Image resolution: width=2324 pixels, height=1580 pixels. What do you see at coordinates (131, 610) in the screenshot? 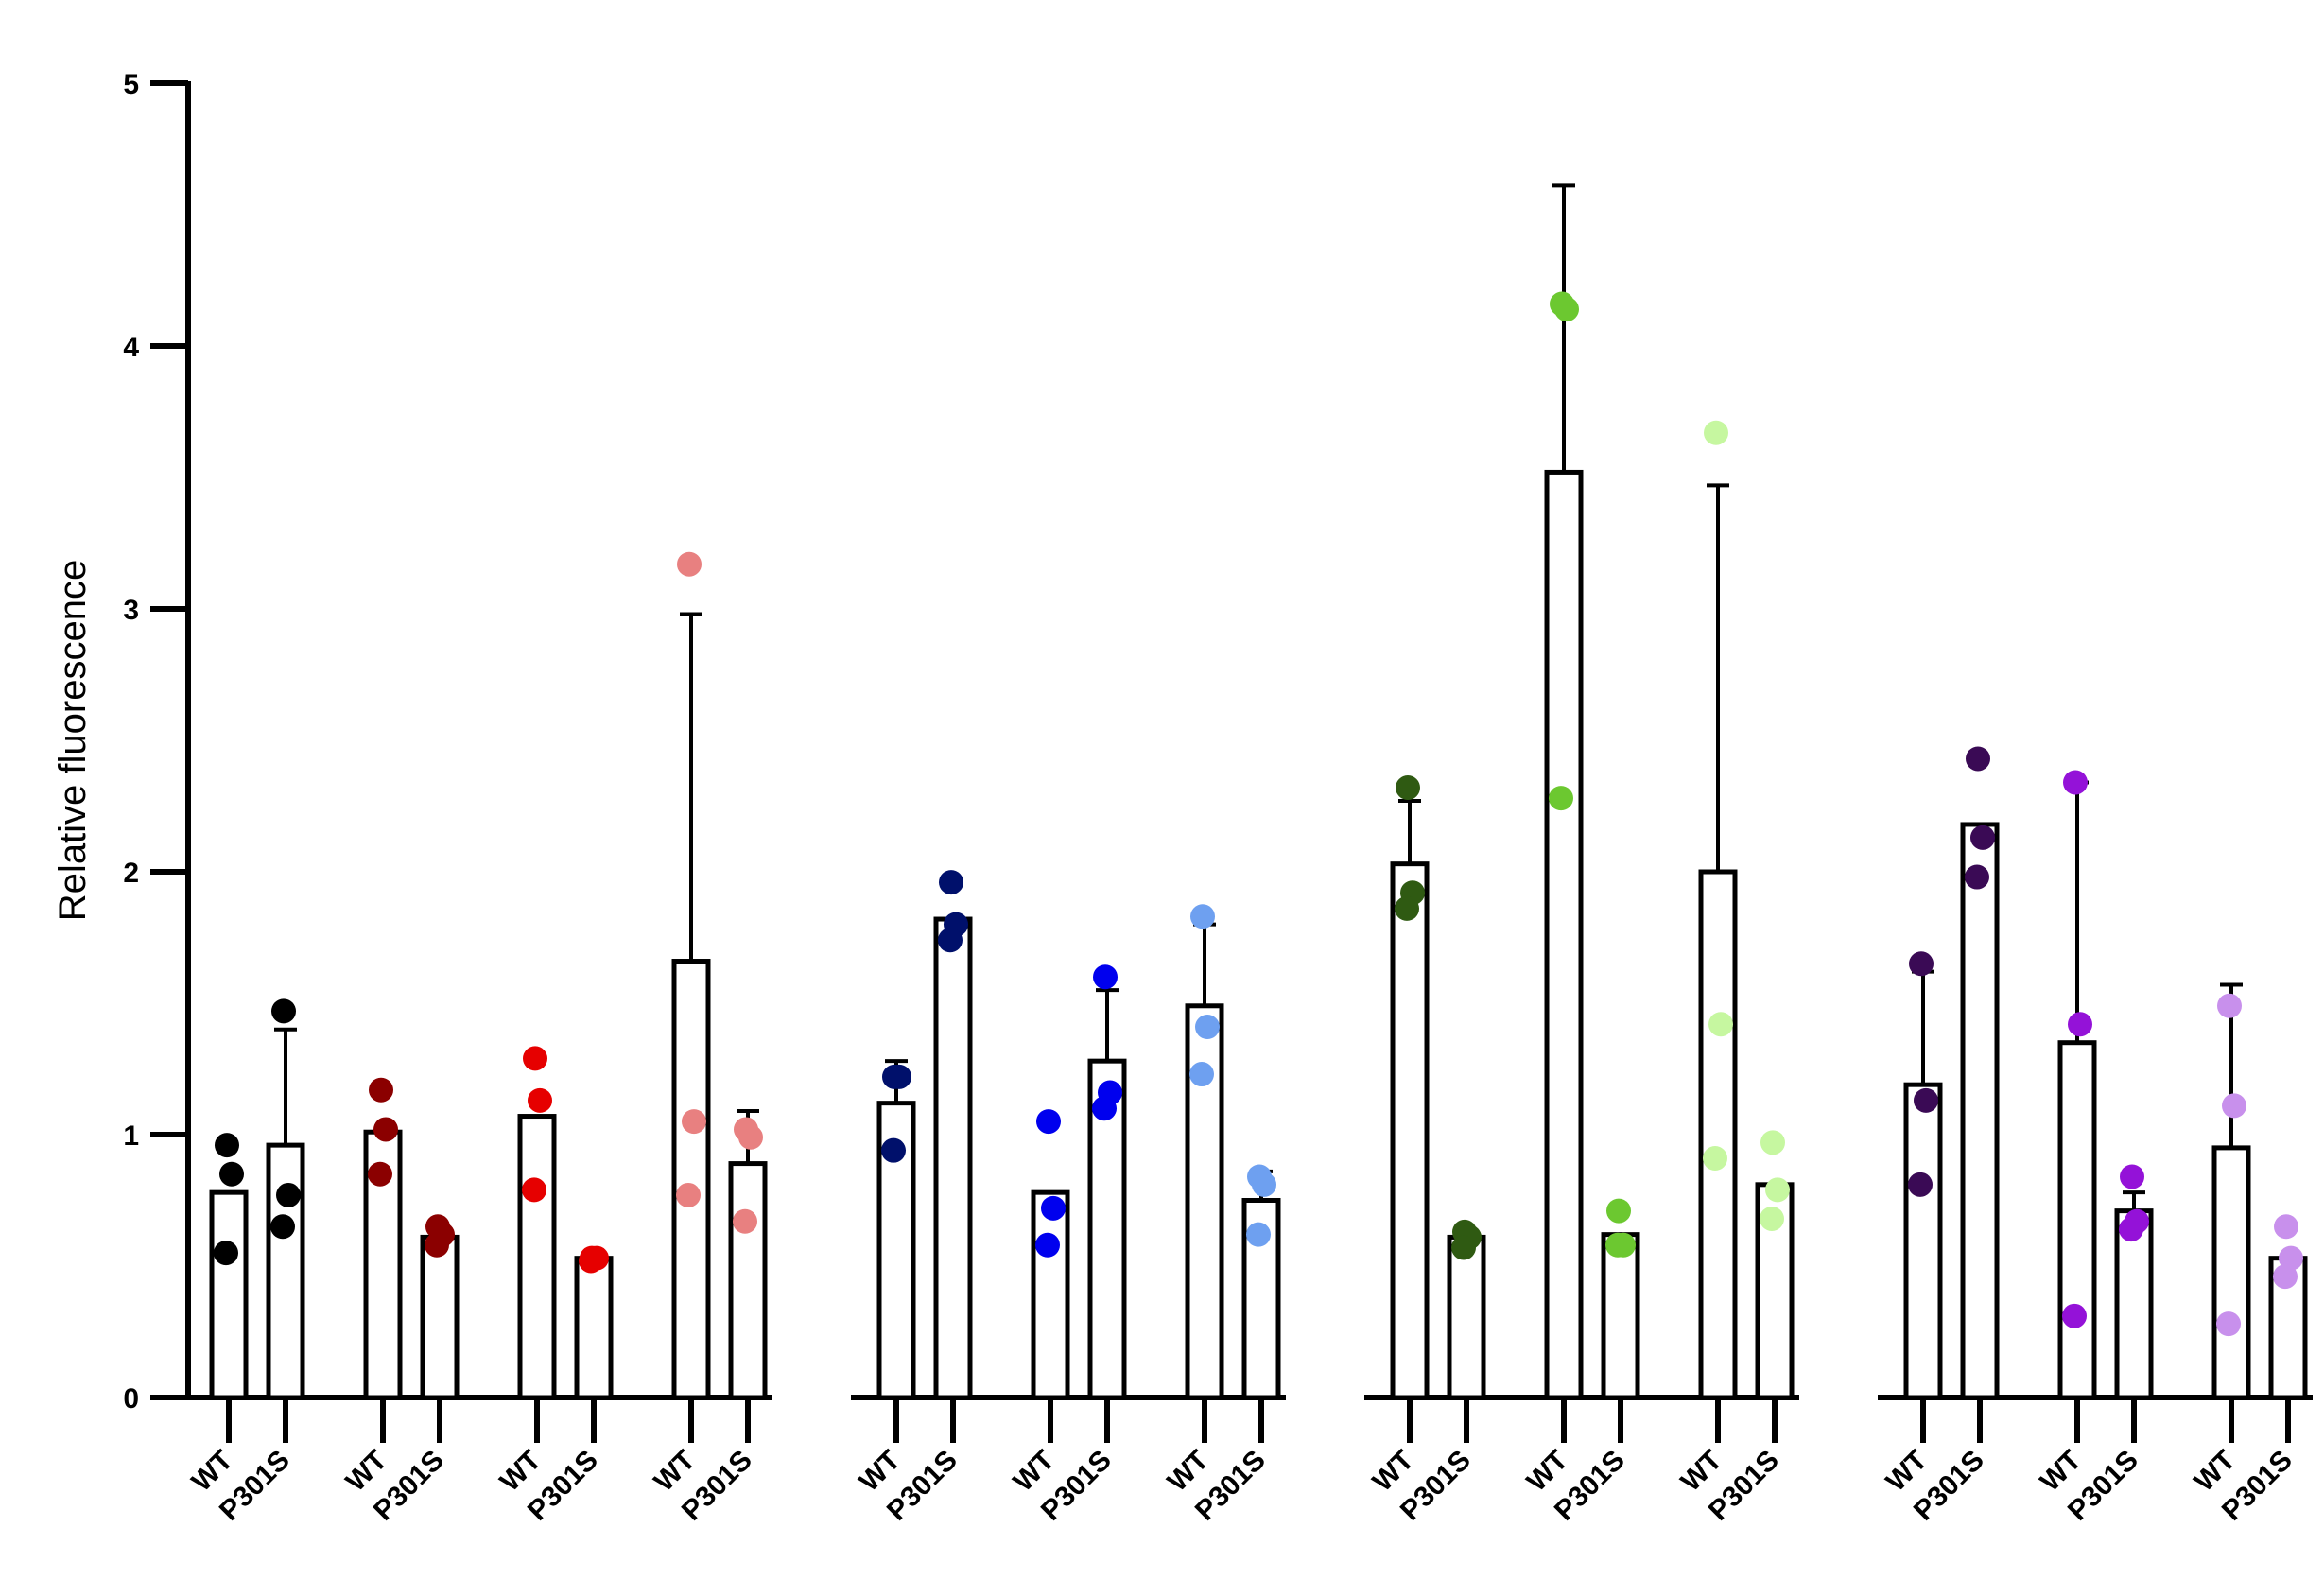
I see `y-tick-label: 3` at bounding box center [131, 610].